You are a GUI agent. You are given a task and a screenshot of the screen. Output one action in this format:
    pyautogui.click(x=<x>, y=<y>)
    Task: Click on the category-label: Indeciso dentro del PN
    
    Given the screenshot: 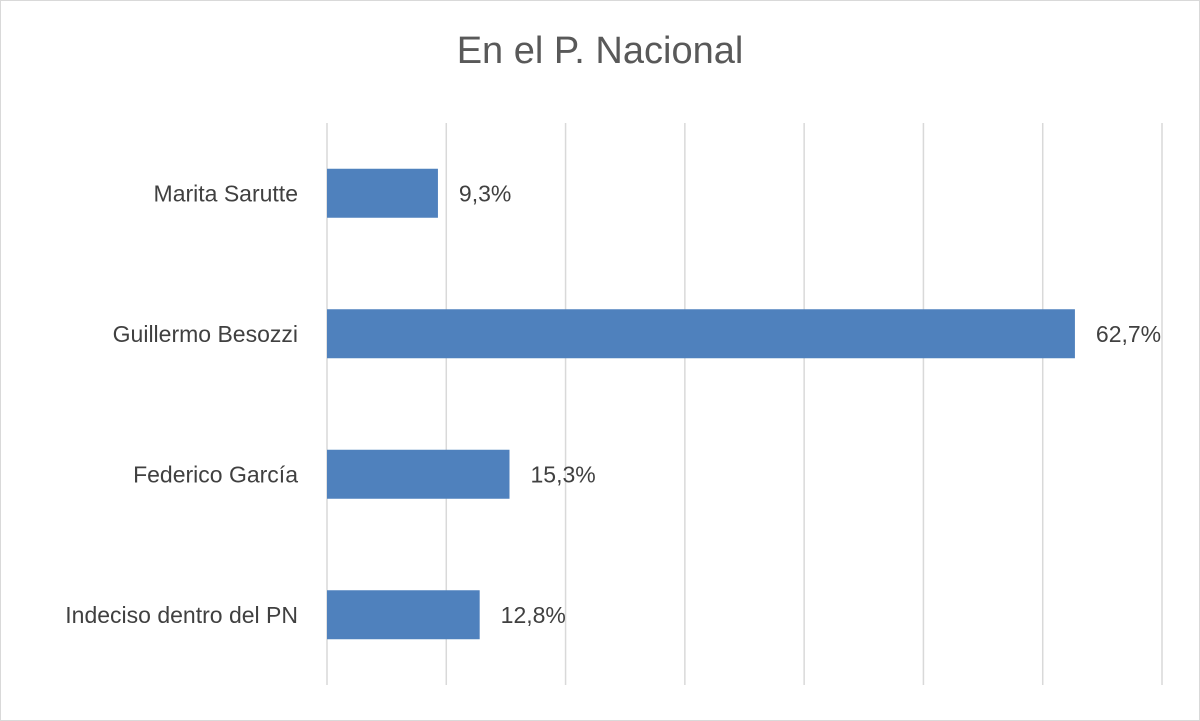 What is the action you would take?
    pyautogui.click(x=181, y=615)
    